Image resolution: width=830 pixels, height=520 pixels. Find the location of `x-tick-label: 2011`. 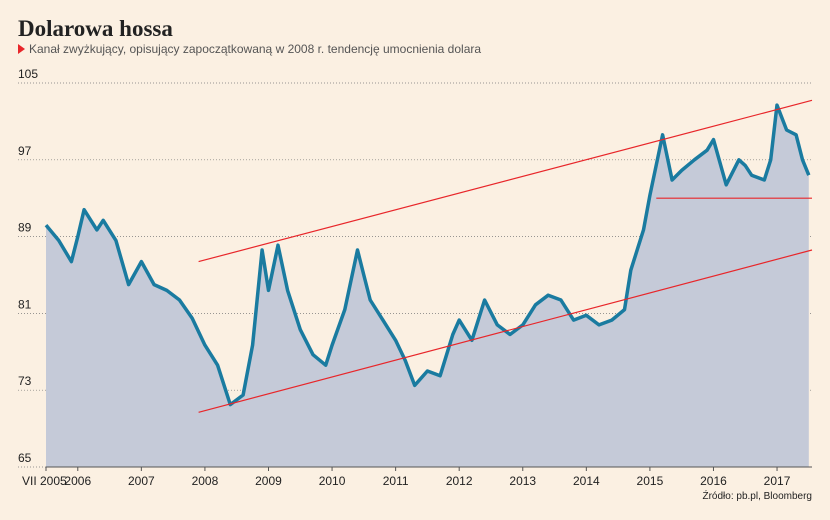

x-tick-label: 2011 is located at coordinates (396, 481).